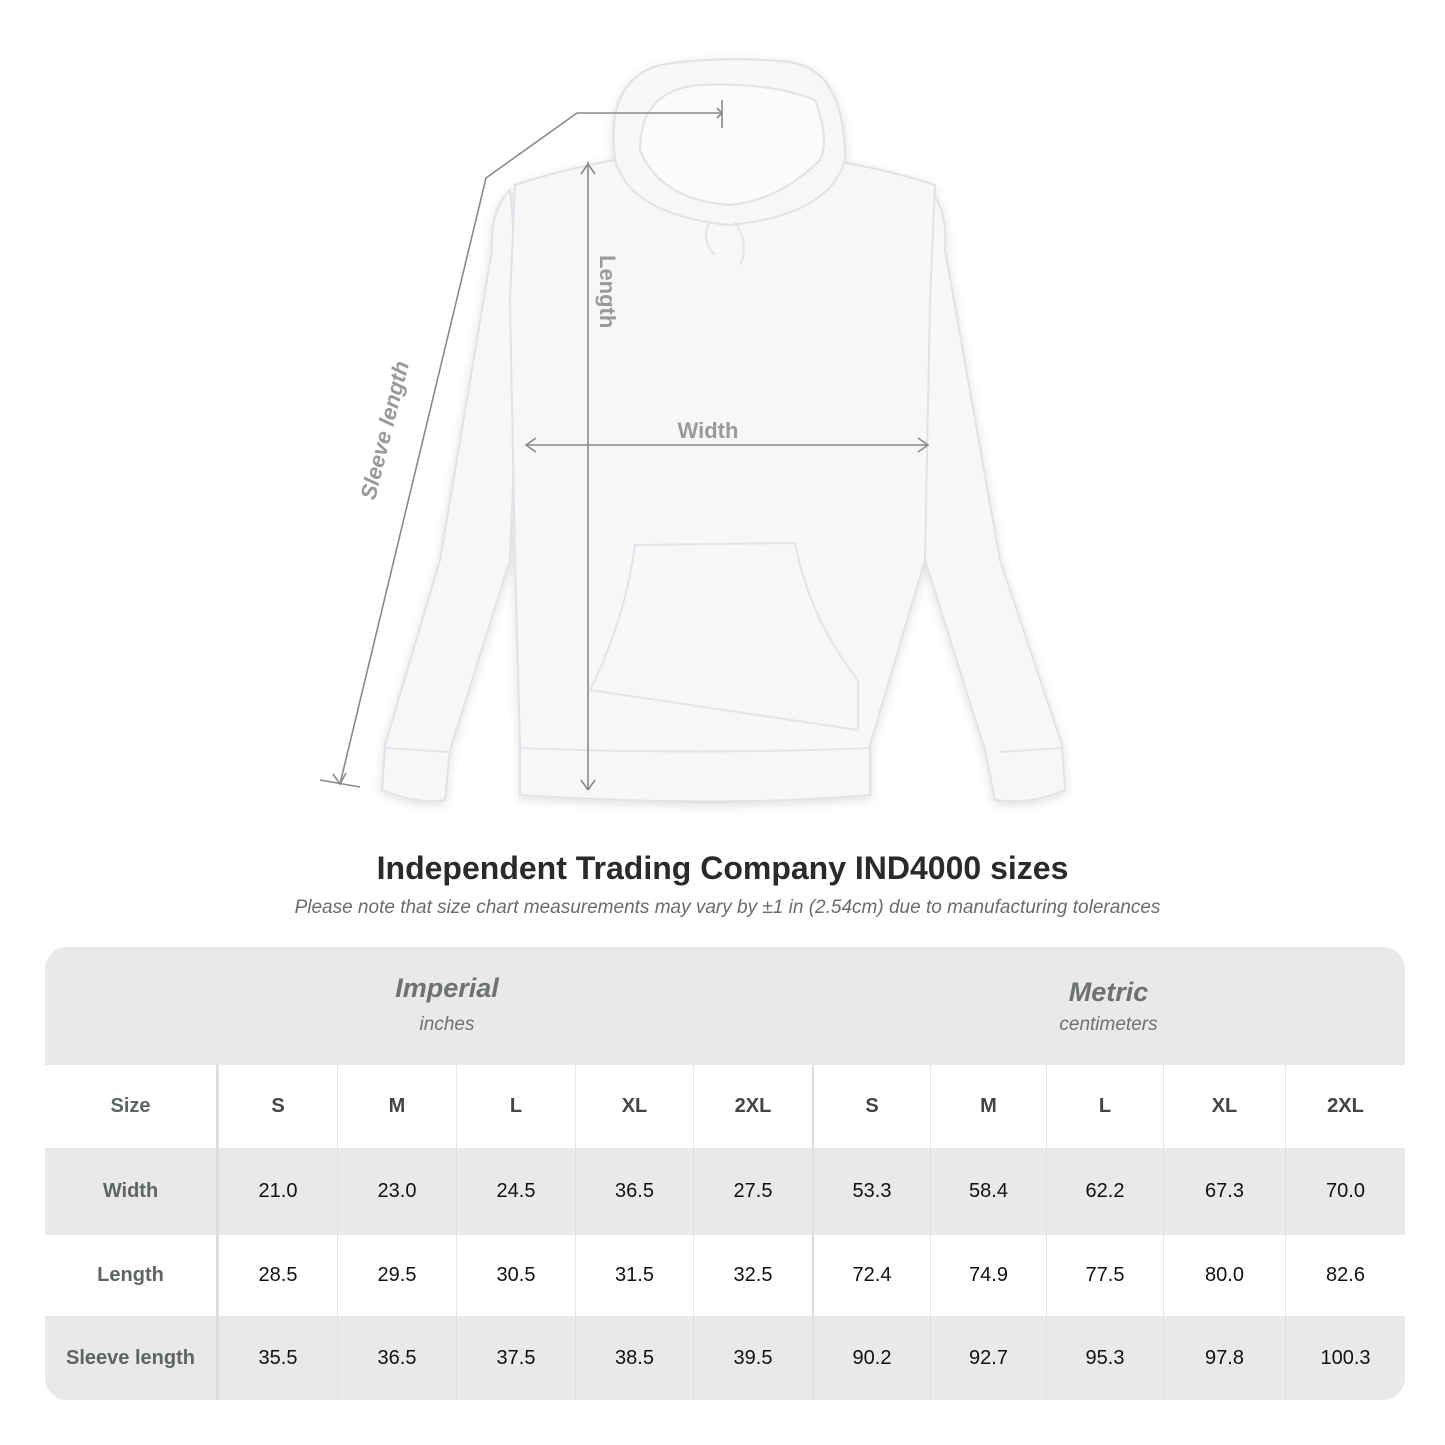 The width and height of the screenshot is (1445, 1445). I want to click on metric-value-cell: 74.9, so click(988, 1275).